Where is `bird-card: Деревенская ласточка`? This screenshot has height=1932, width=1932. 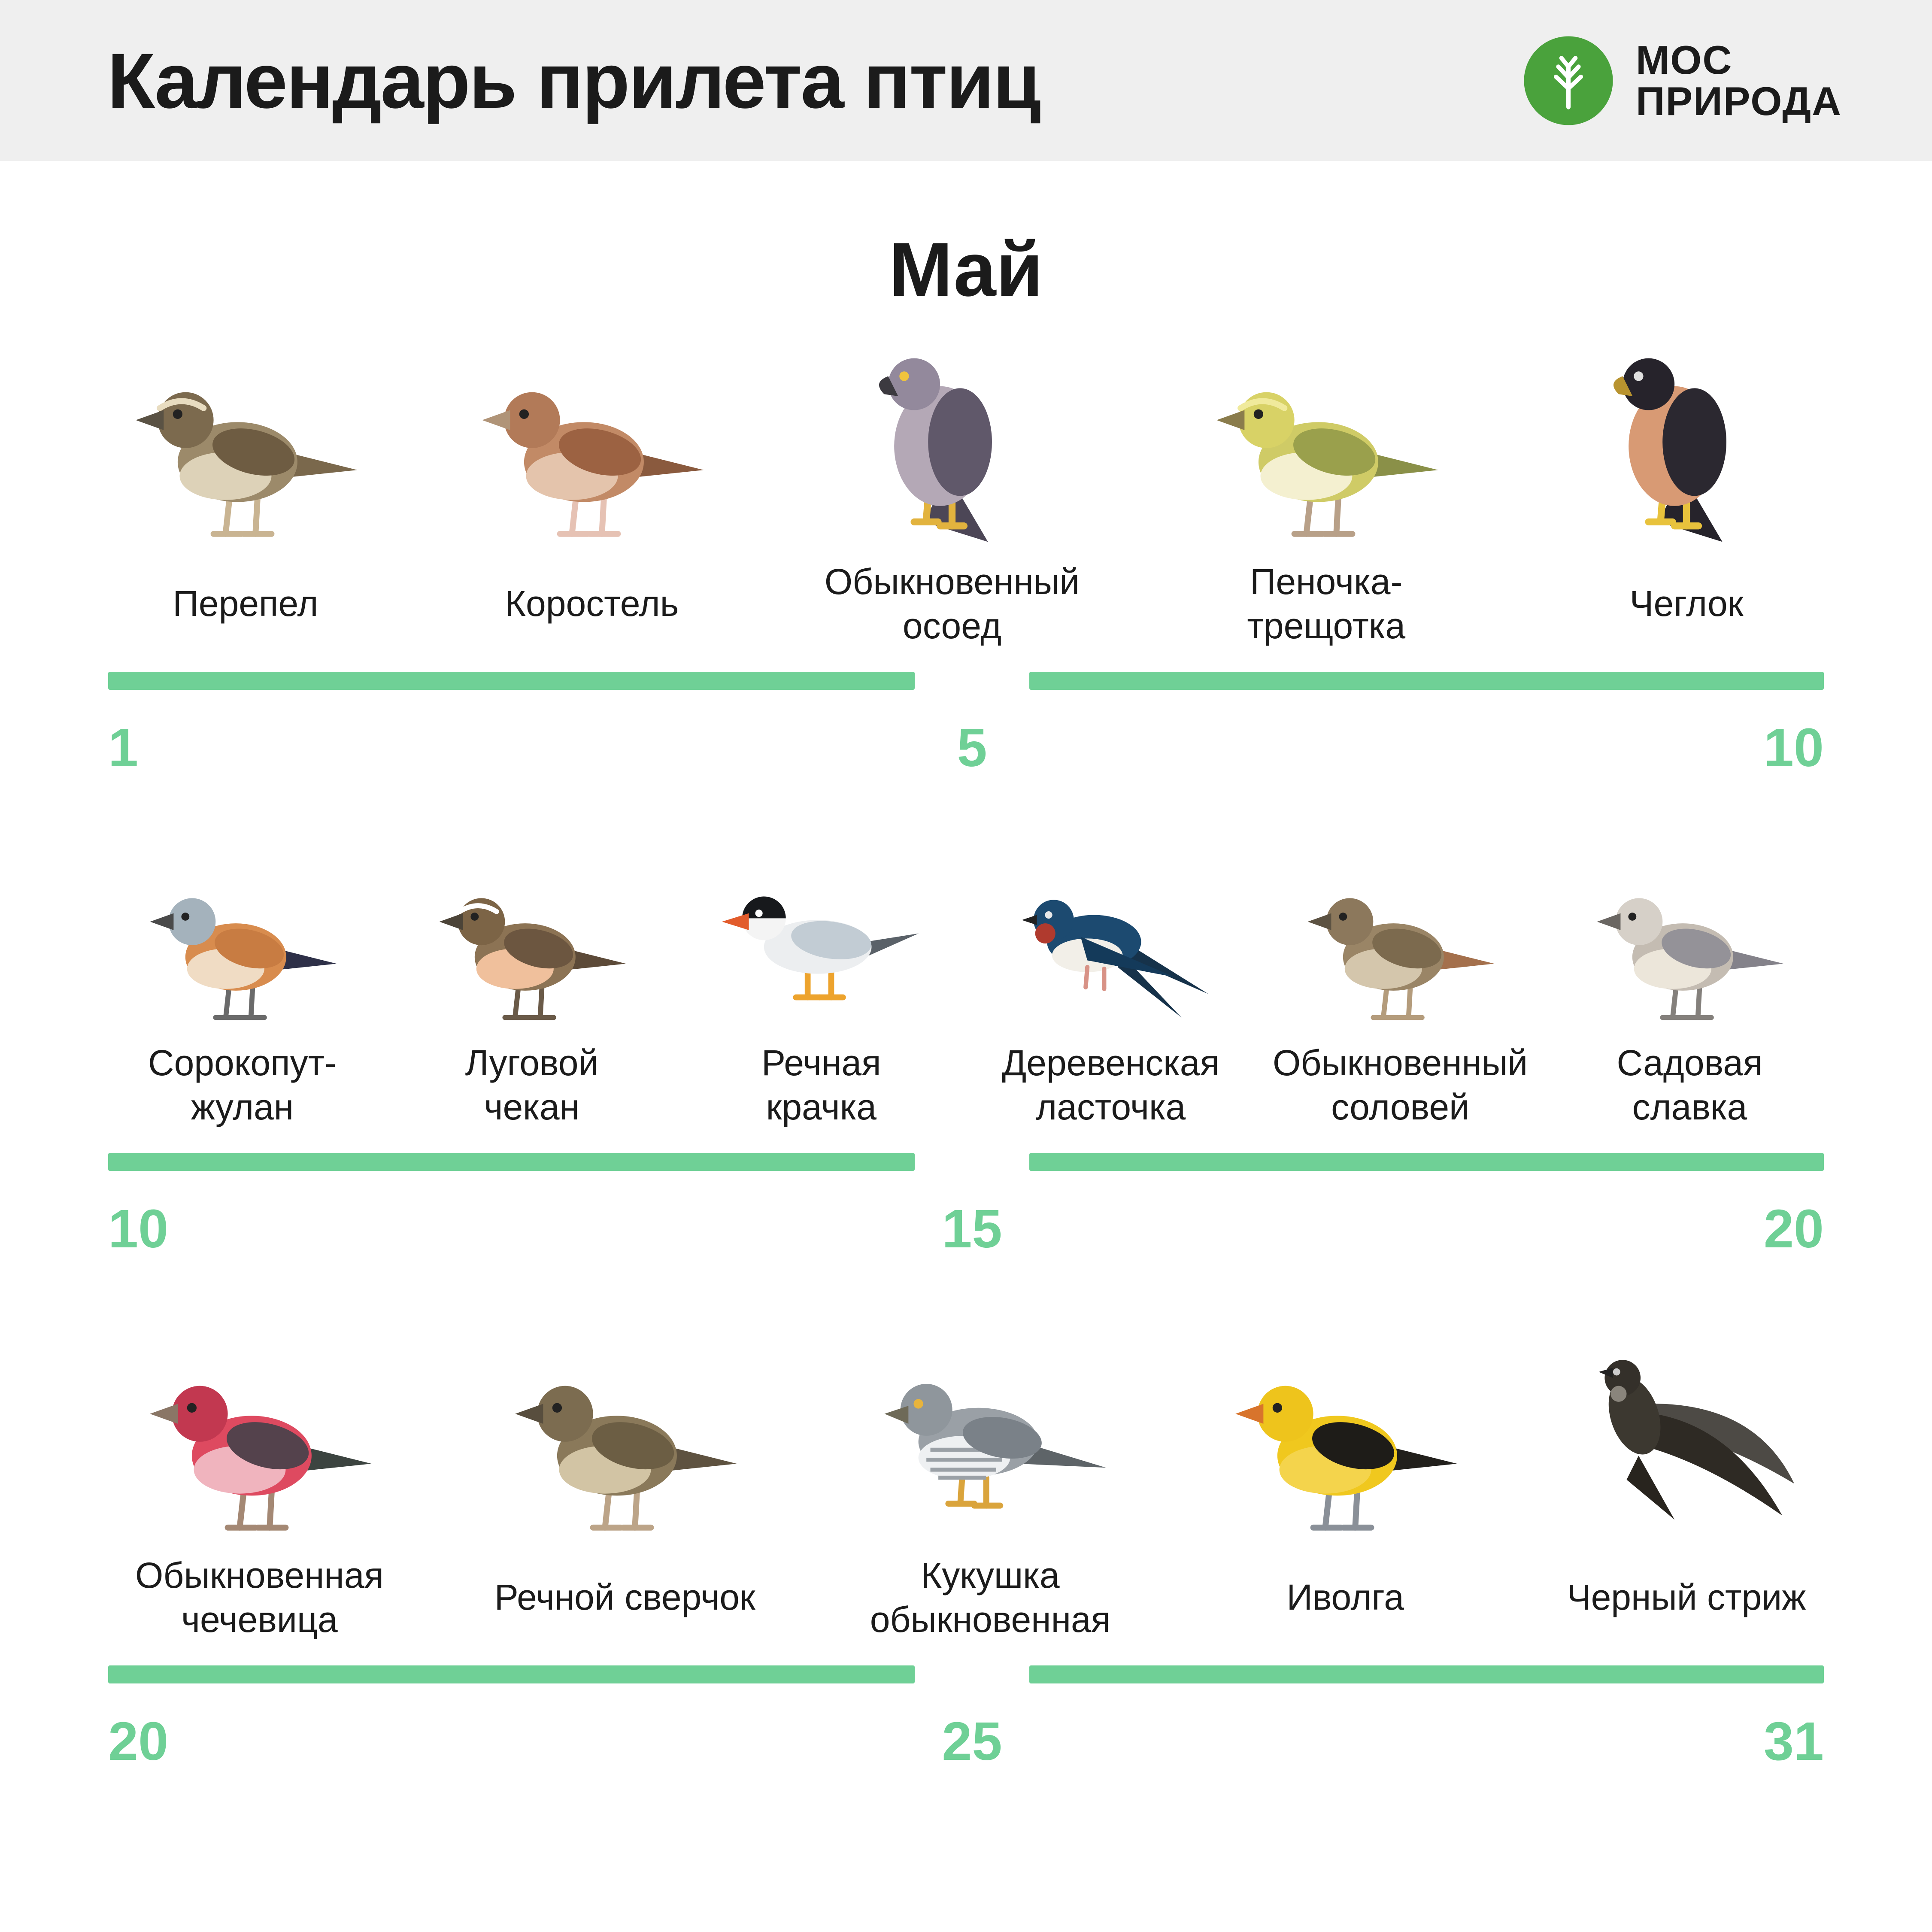
bird-card: Деревенская ласточка is located at coordinates (1111, 999).